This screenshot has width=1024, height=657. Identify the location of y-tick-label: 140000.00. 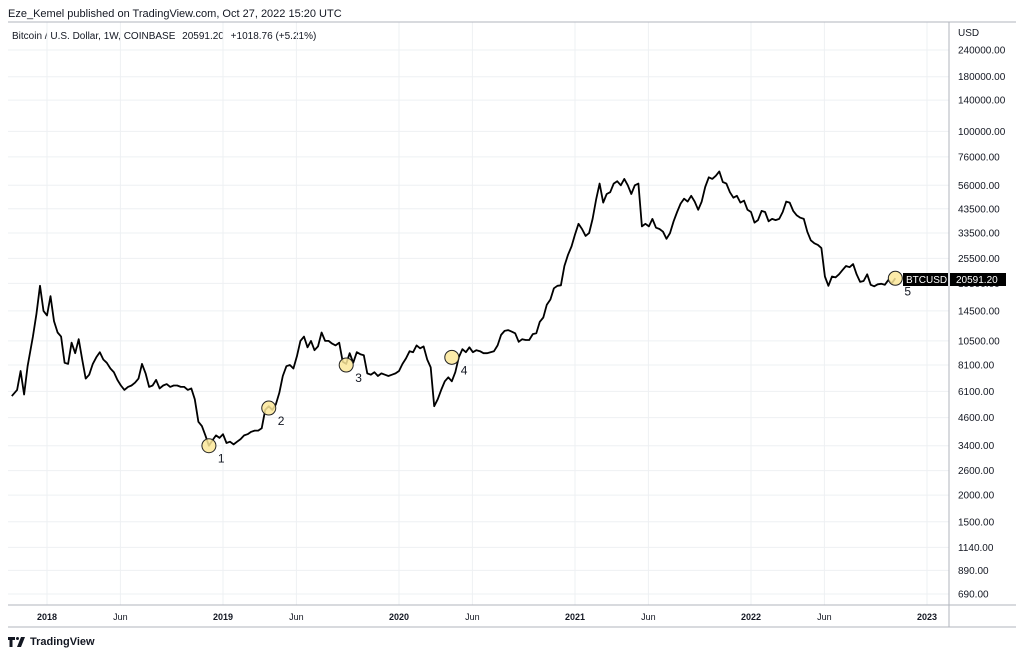
(982, 101).